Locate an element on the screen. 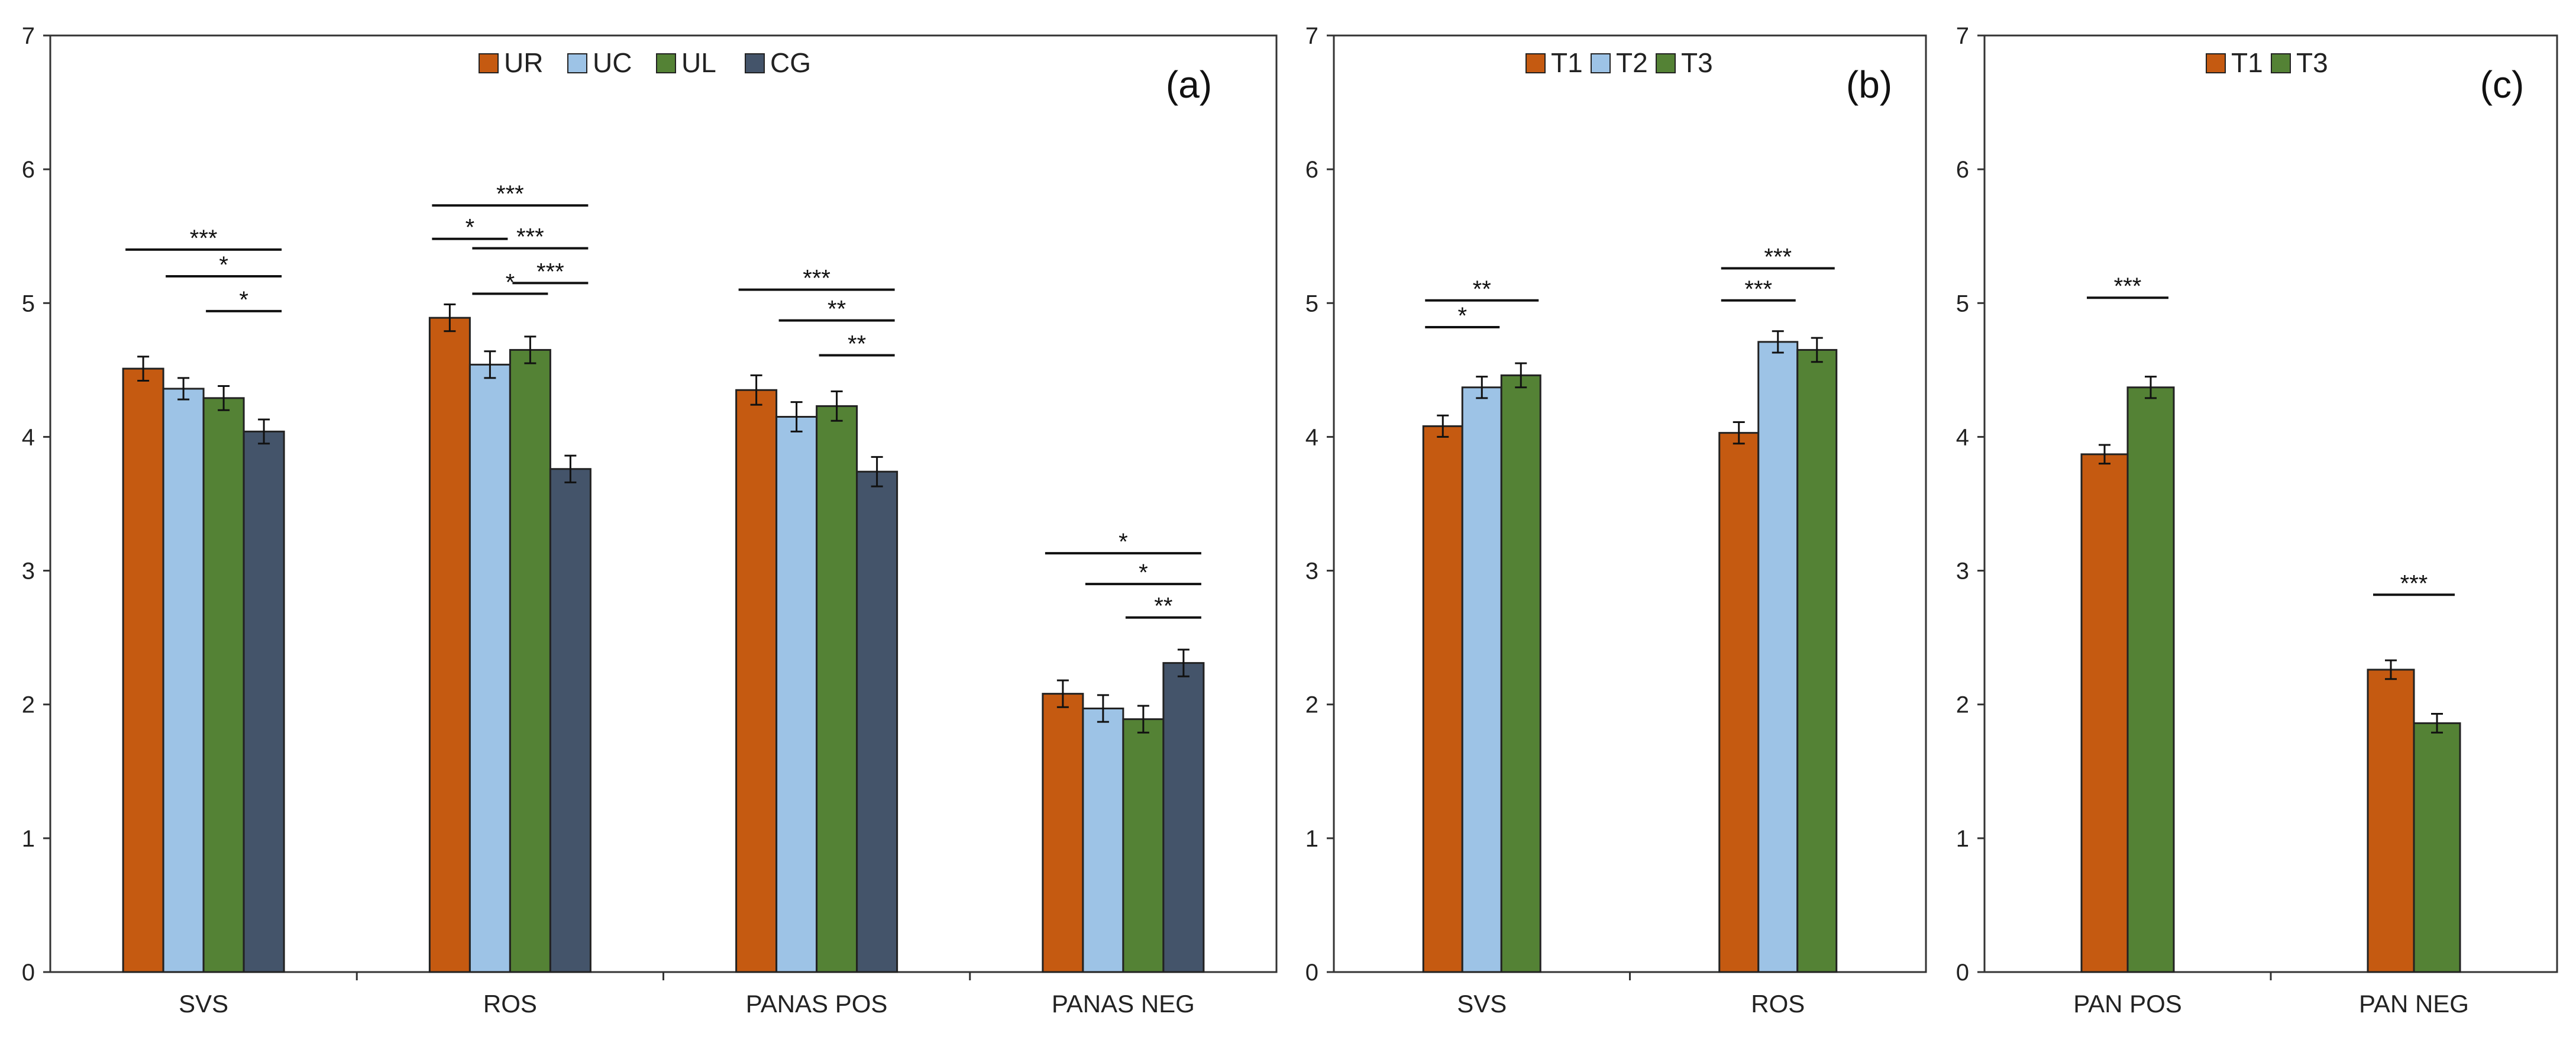 Image resolution: width=2576 pixels, height=1046 pixels. legend-label: UR is located at coordinates (523, 63).